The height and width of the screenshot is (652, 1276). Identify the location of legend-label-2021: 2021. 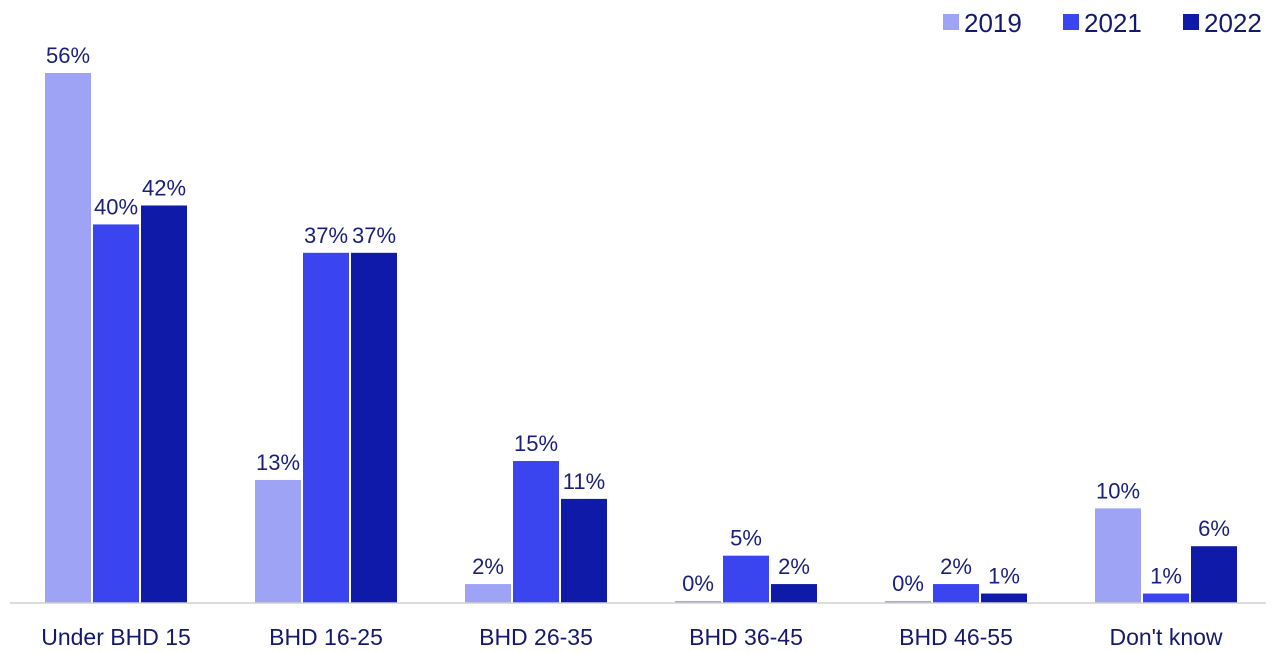
(1113, 23).